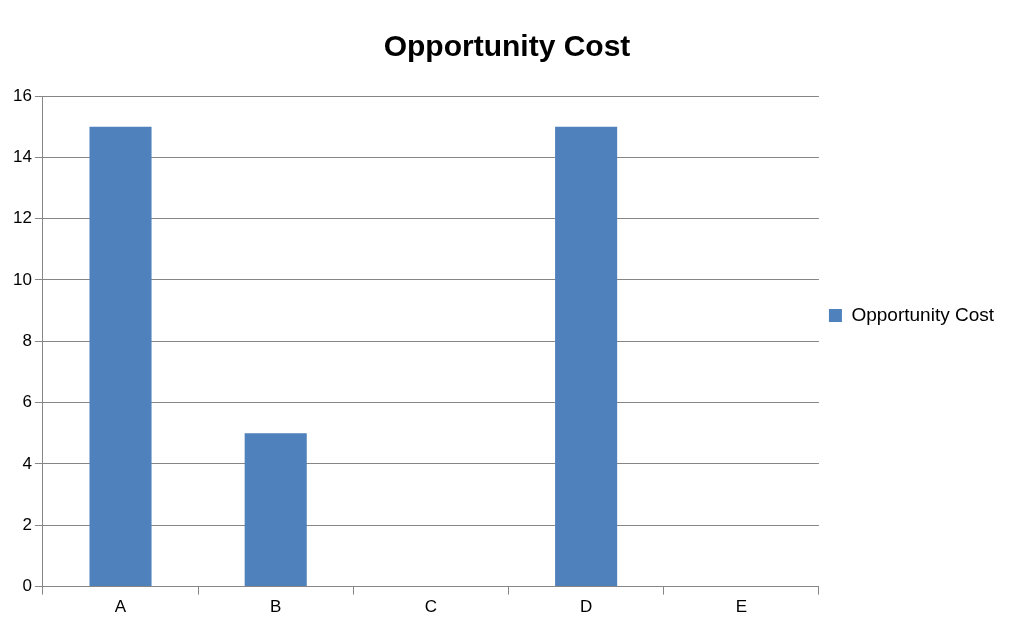  I want to click on chart-title: Opportunity Cost, so click(507, 46).